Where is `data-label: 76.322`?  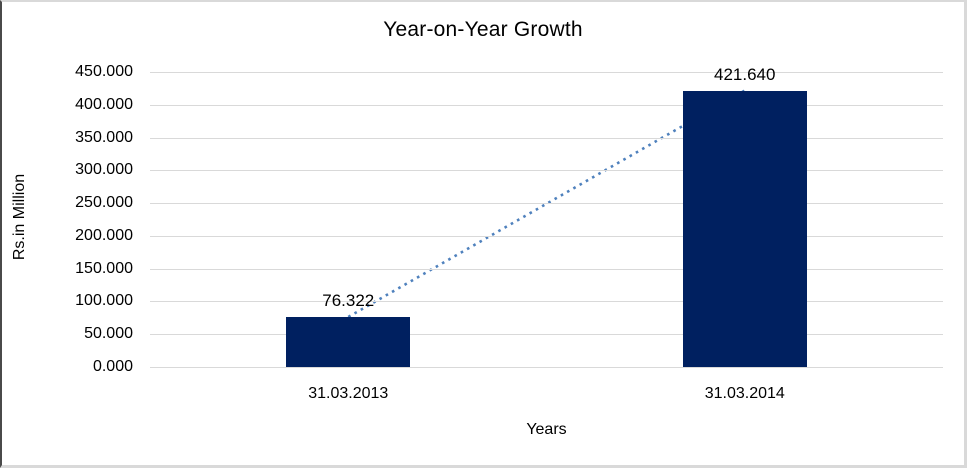 data-label: 76.322 is located at coordinates (348, 300).